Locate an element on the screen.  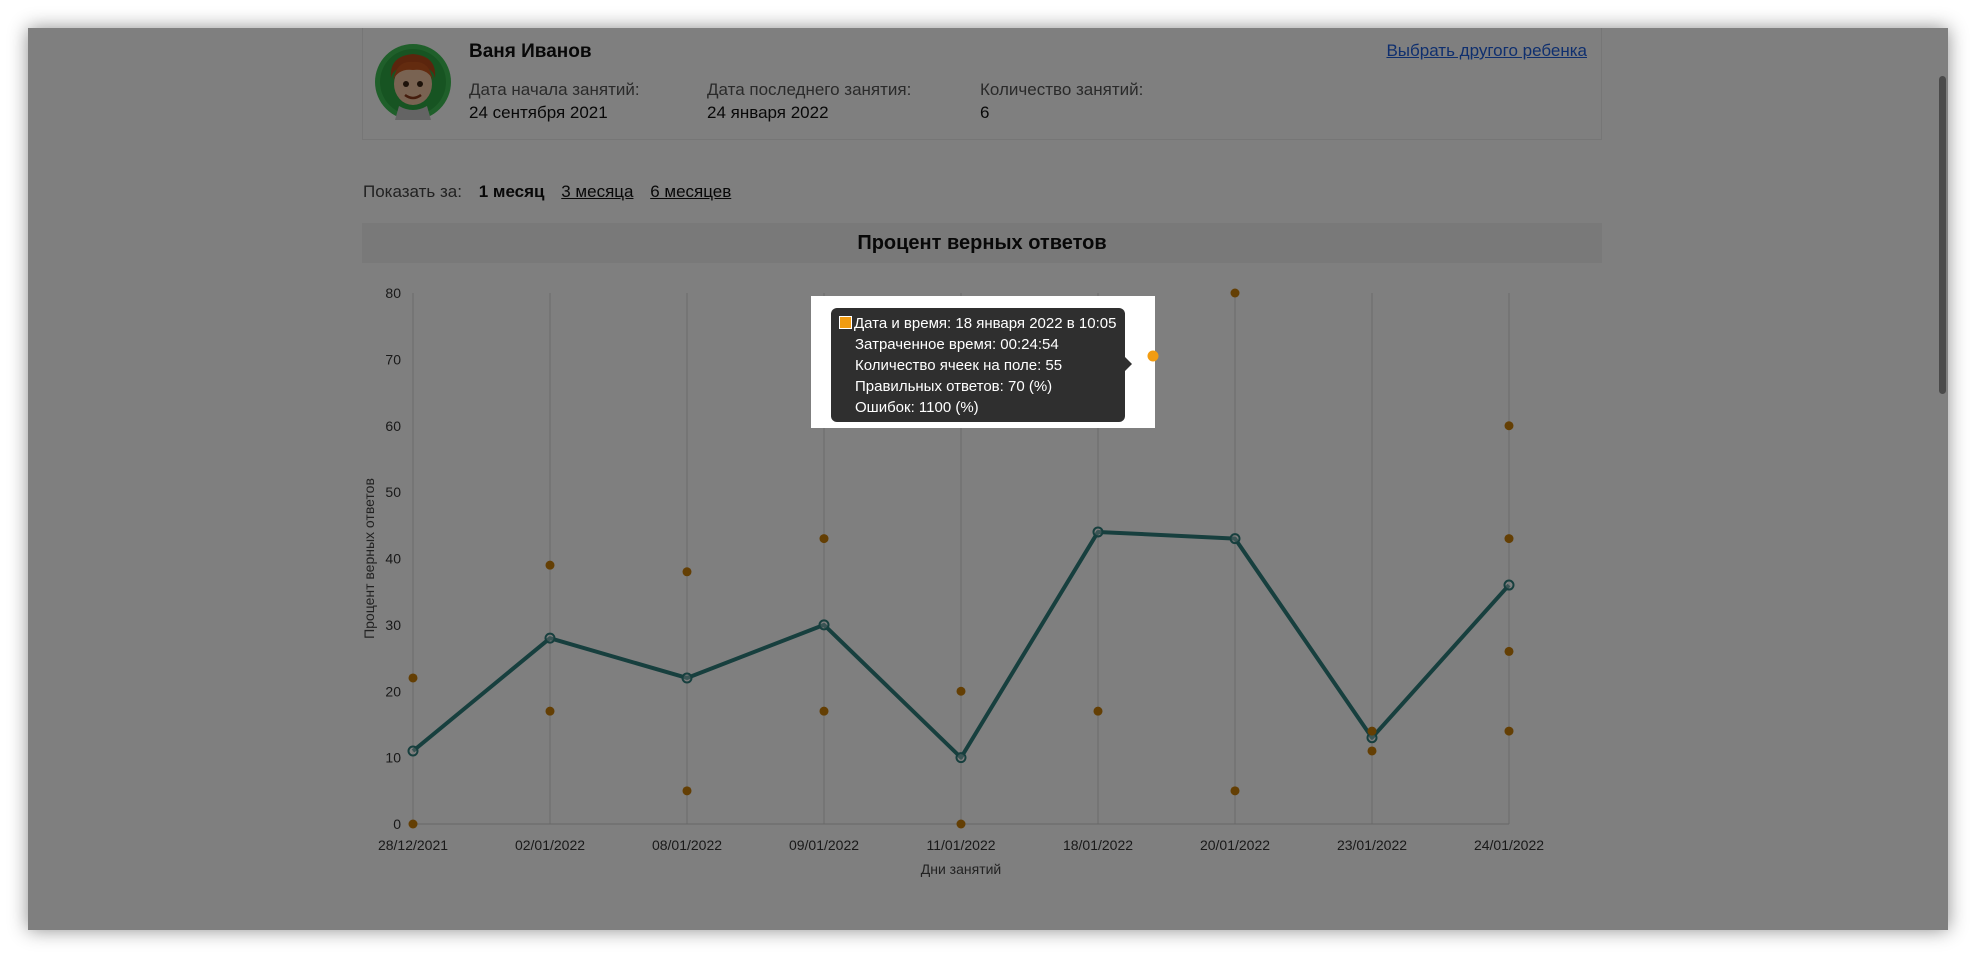
y-tick-label: 0 is located at coordinates (397, 824).